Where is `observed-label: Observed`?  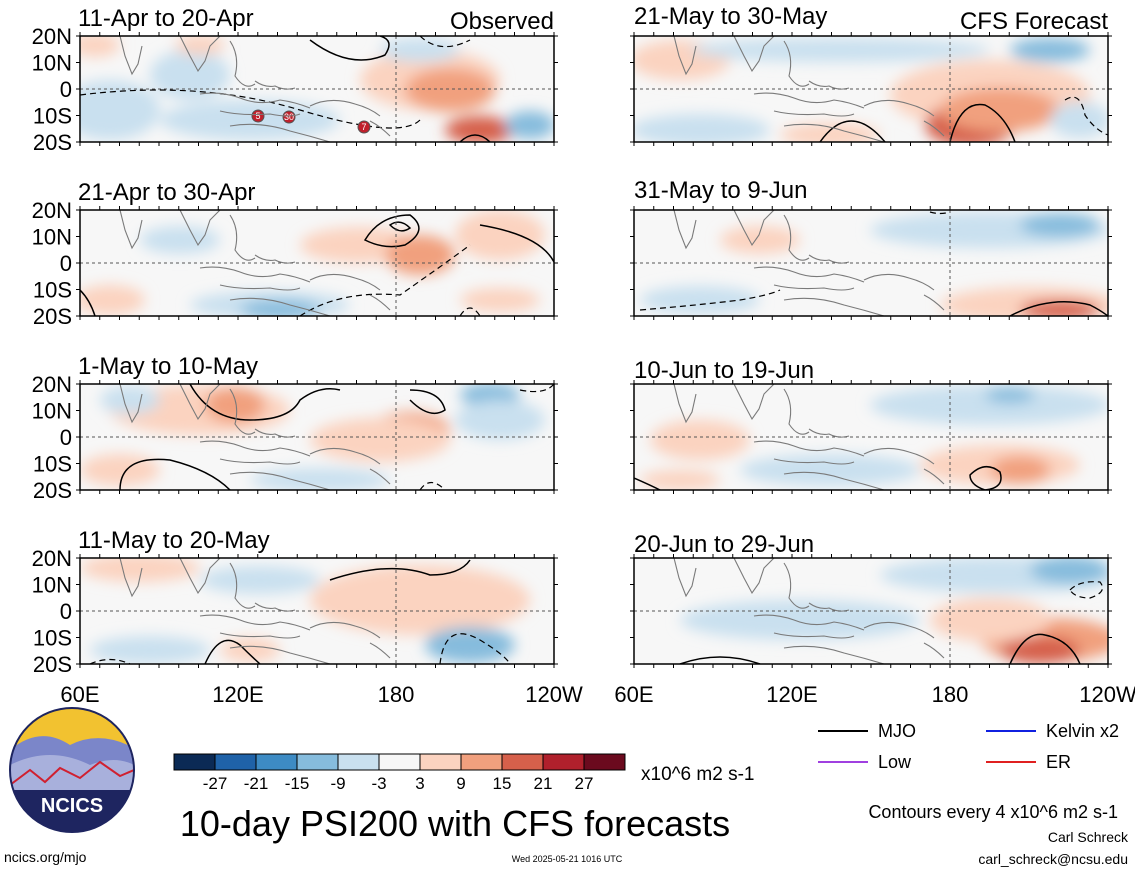 observed-label: Observed is located at coordinates (502, 21).